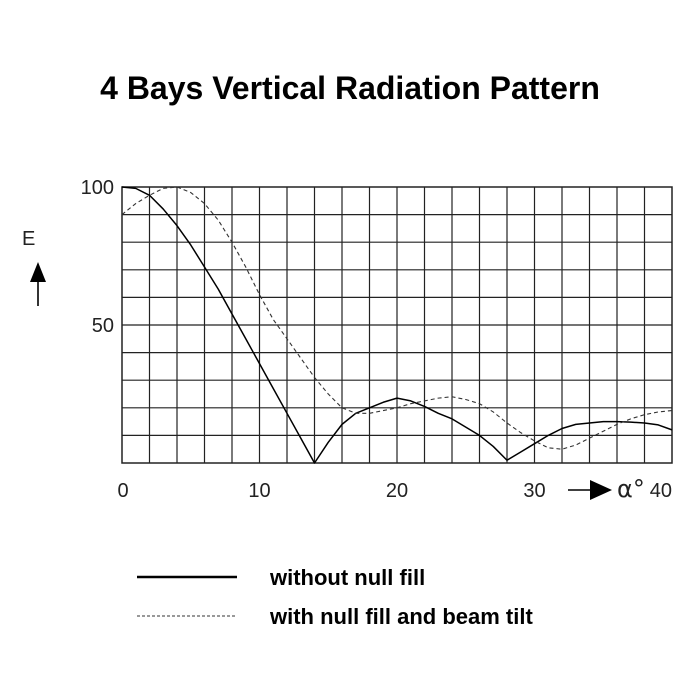 The image size is (700, 700). I want to click on x-axis-symbol: α°, so click(631, 489).